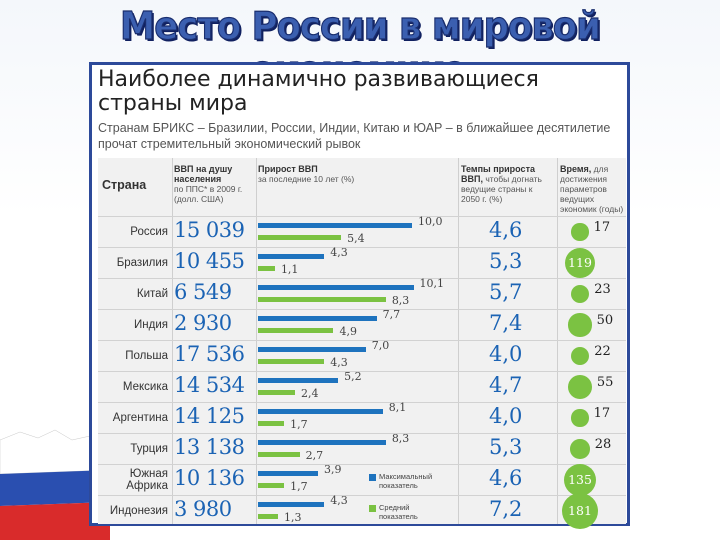 Image resolution: width=720 pixels, height=540 pixels. What do you see at coordinates (356, 238) in the screenshot?
I see `growth-avg-label: 5,4` at bounding box center [356, 238].